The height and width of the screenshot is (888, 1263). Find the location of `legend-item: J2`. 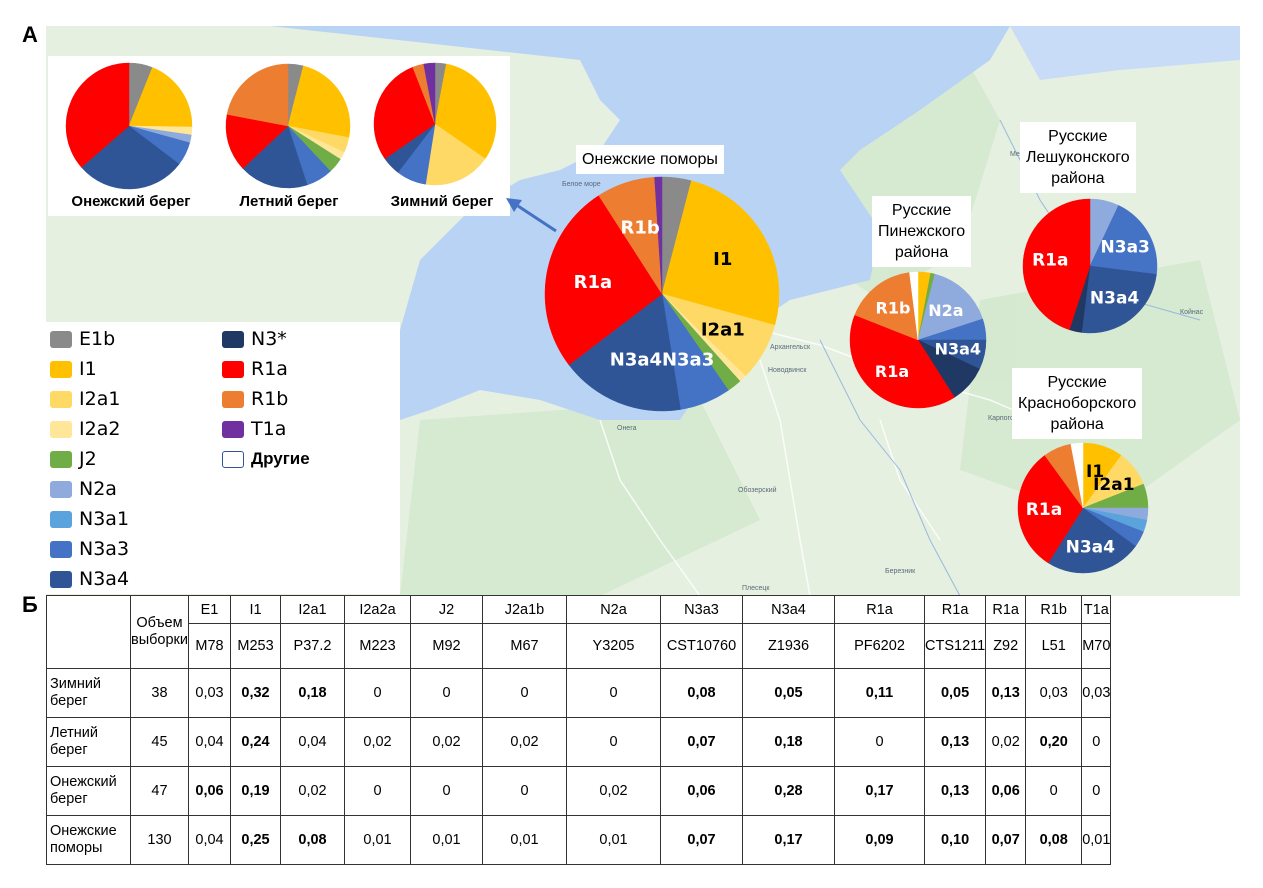

legend-item: J2 is located at coordinates (73, 459).